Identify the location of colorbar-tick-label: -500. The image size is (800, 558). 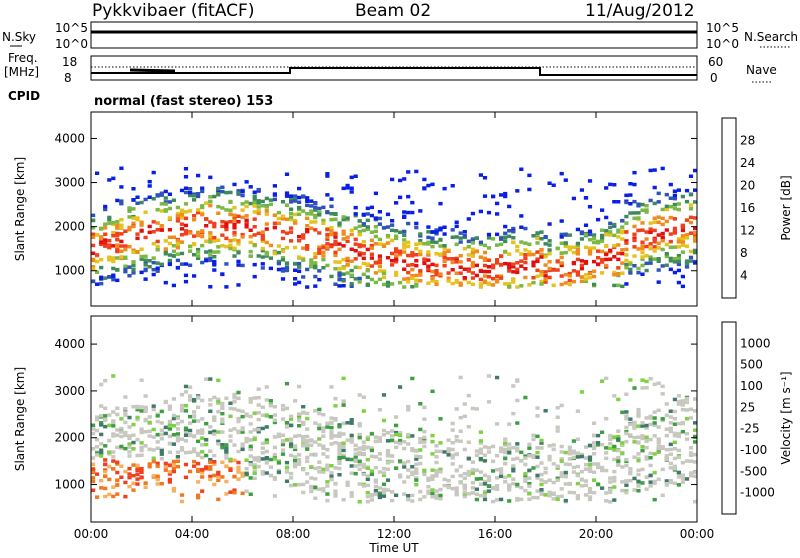
(753, 471).